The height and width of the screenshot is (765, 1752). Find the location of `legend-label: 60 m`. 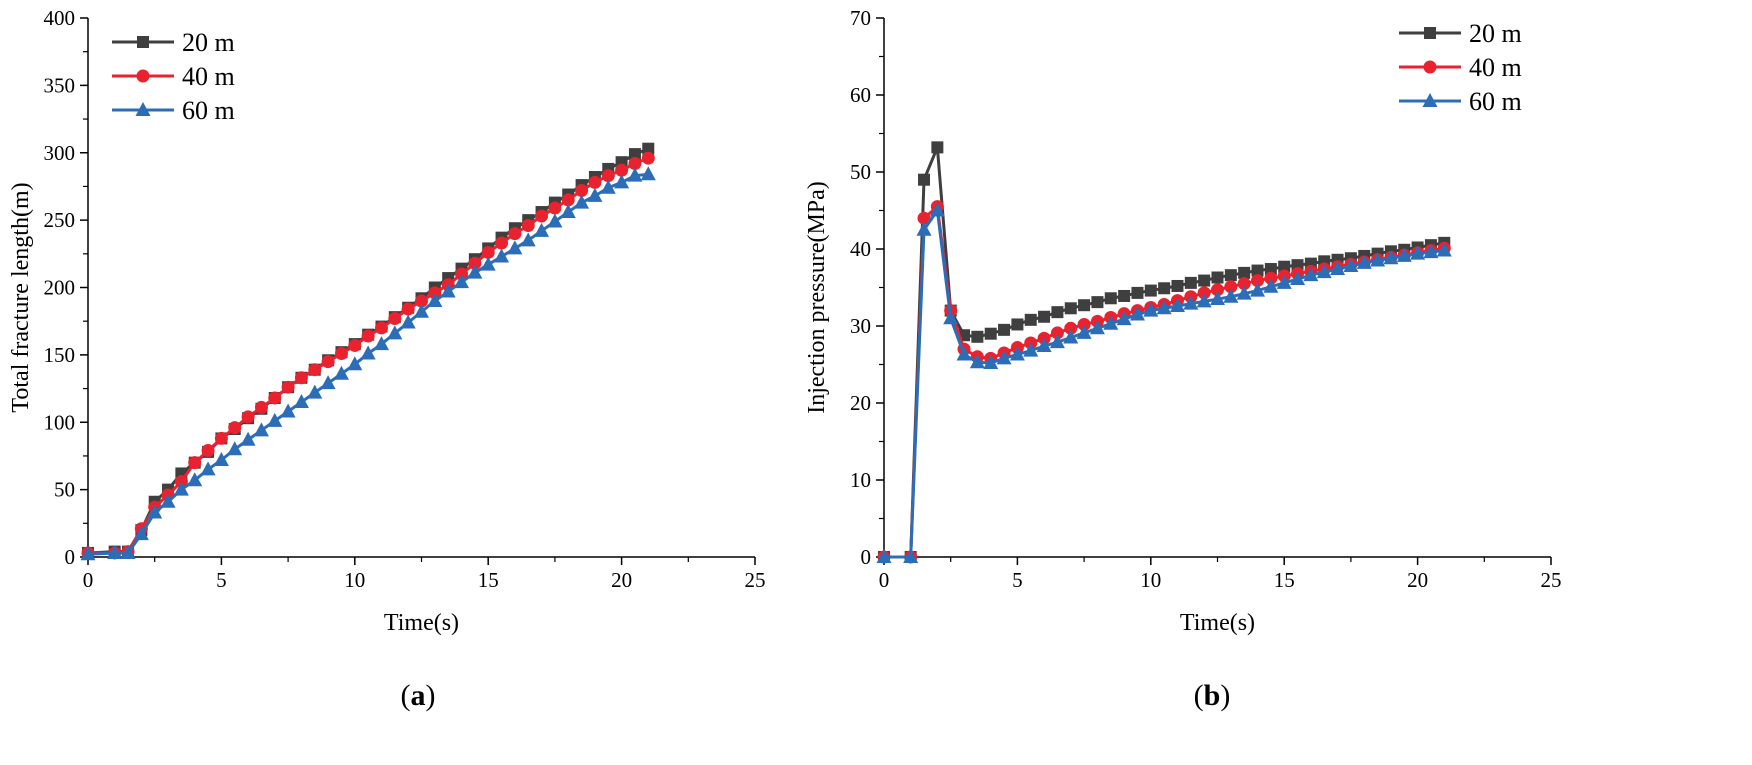

legend-label: 60 m is located at coordinates (208, 110).